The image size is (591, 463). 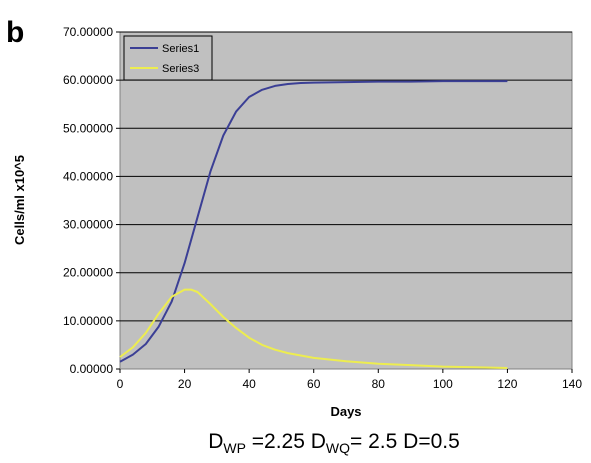 What do you see at coordinates (88, 32) in the screenshot?
I see `y-tick-label: 70.00000` at bounding box center [88, 32].